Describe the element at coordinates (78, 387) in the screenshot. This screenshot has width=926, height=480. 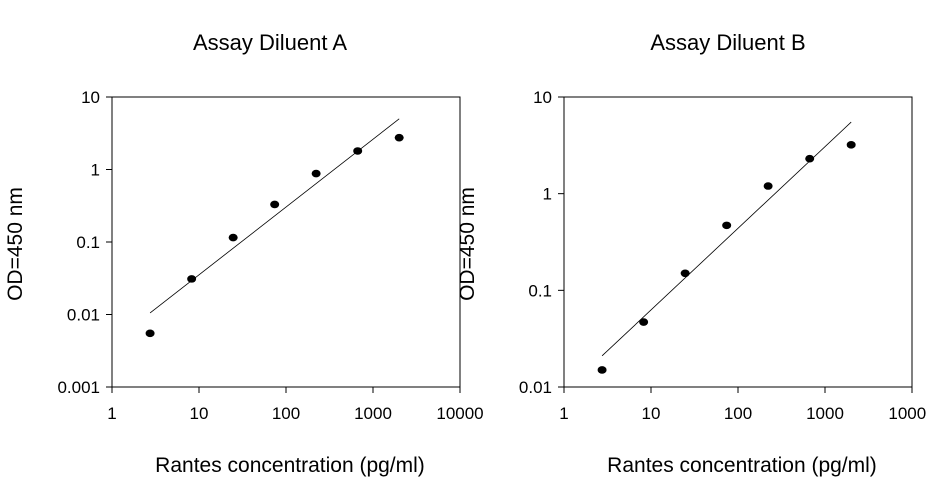
I see `y-tick-label: 0.001` at that location.